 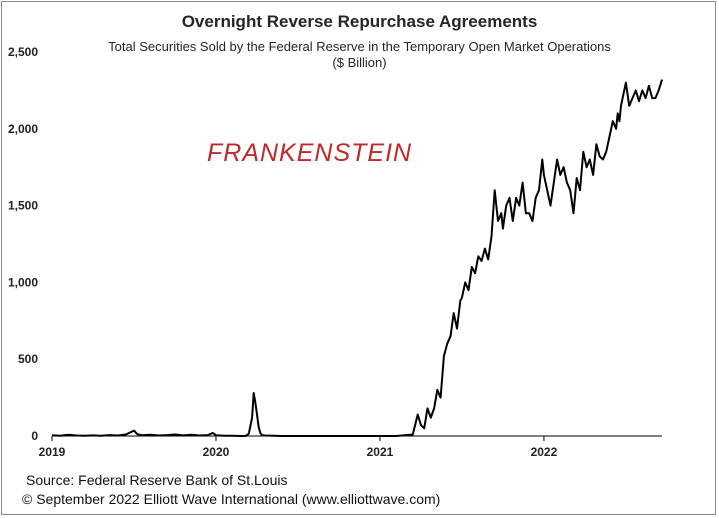 I want to click on chart-title: Overnight Reverse Repurchase Agreements, so click(x=359, y=21).